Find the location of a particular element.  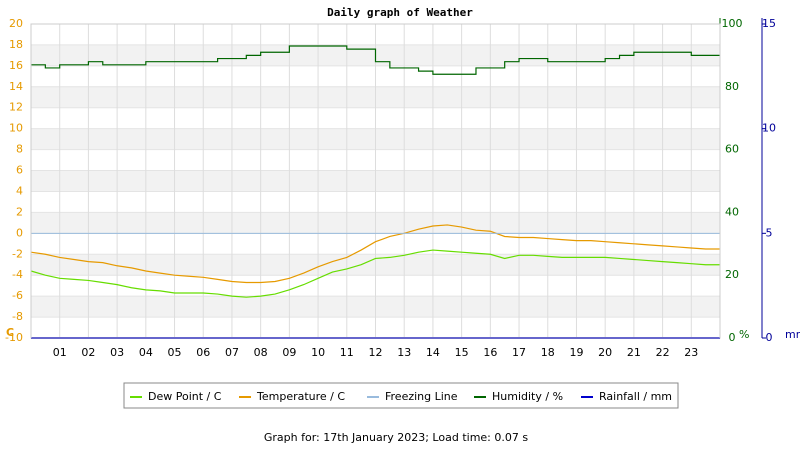

x-tick-label: 03 is located at coordinates (117, 352).